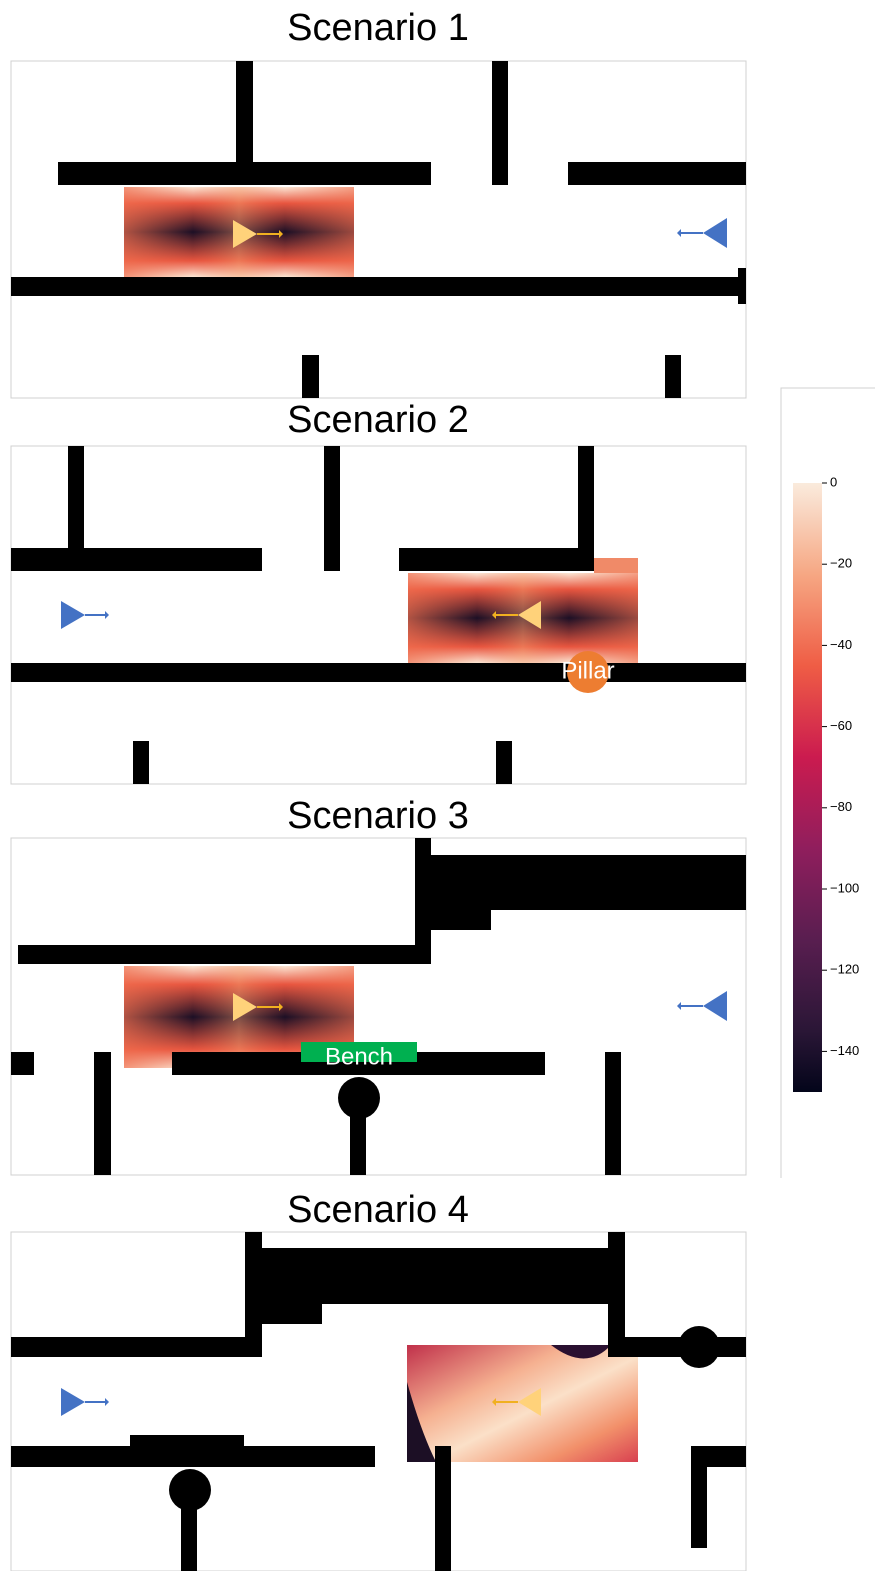 Image resolution: width=875 pixels, height=1571 pixels. Describe the element at coordinates (841, 644) in the screenshot. I see `tick-label: −40` at that location.